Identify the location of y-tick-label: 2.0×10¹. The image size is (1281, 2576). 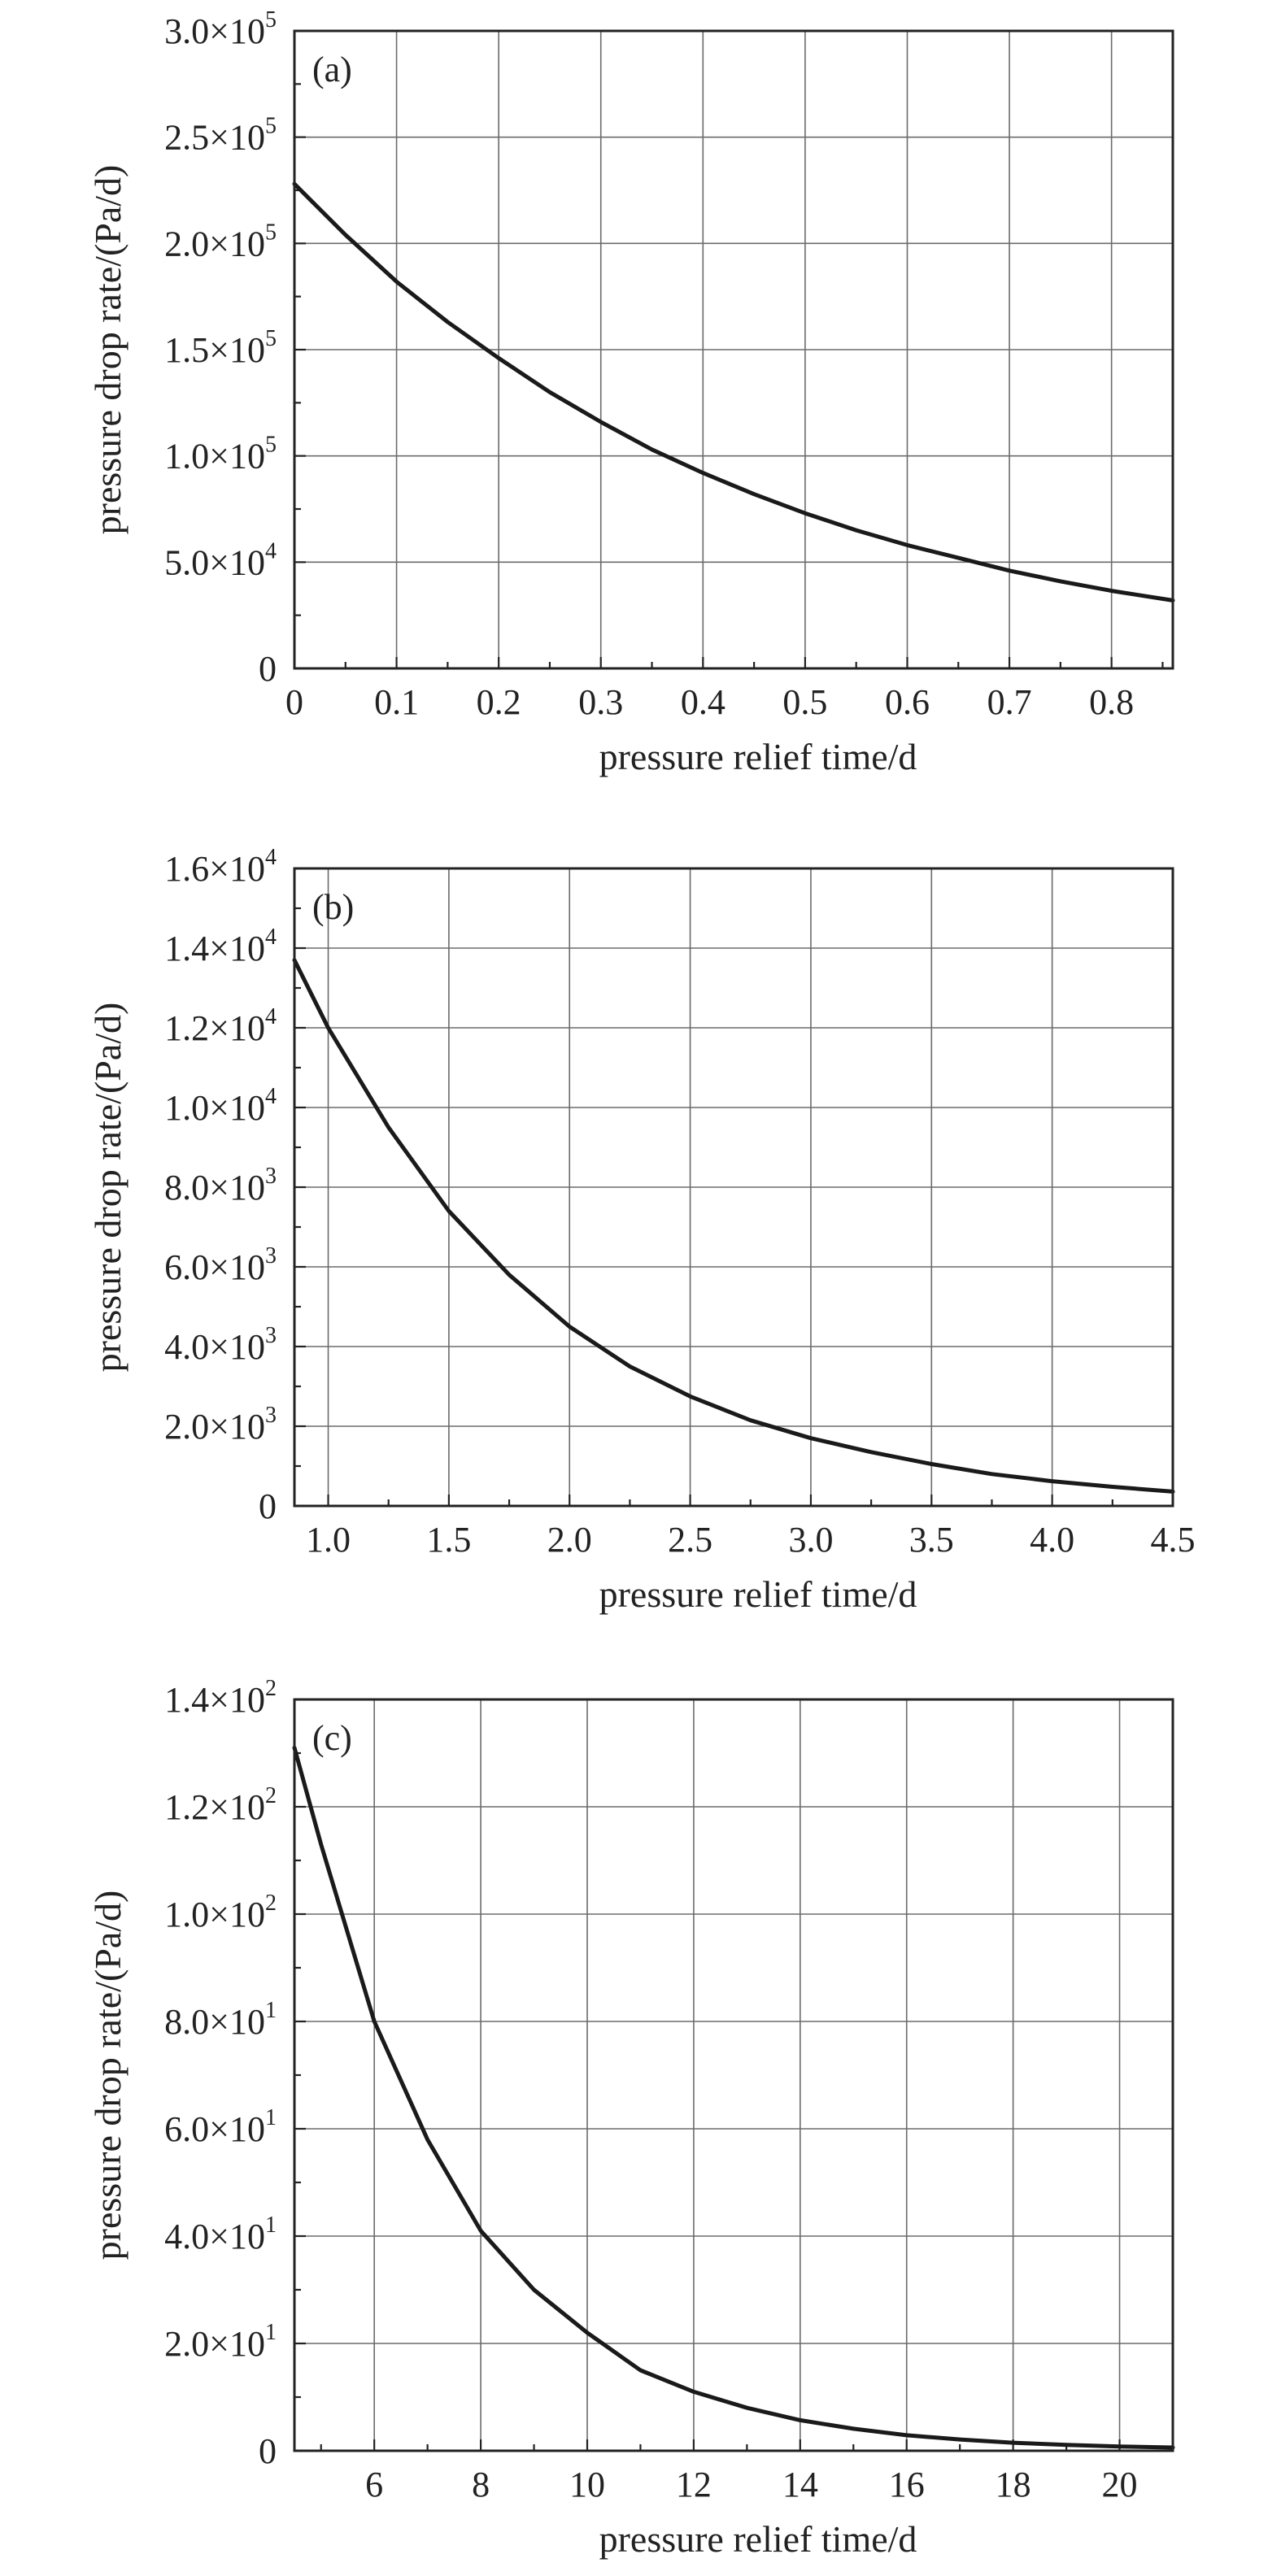
(220, 2342).